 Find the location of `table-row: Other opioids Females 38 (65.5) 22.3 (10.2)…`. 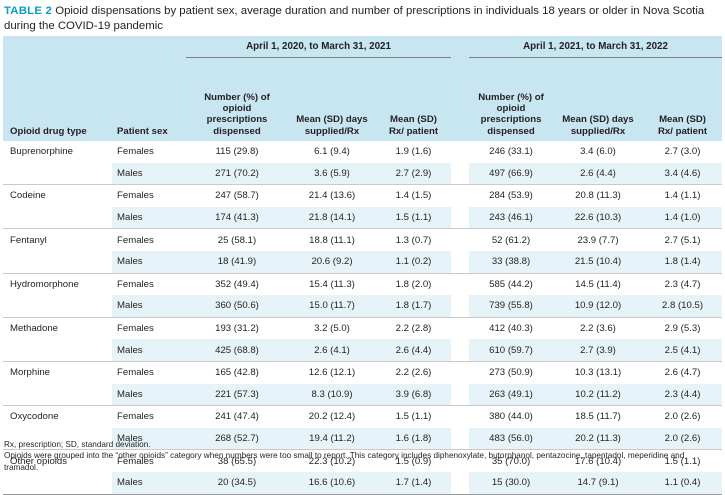

table-row: Other opioids Females 38 (65.5) 22.3 (10.2)… is located at coordinates (363, 460).